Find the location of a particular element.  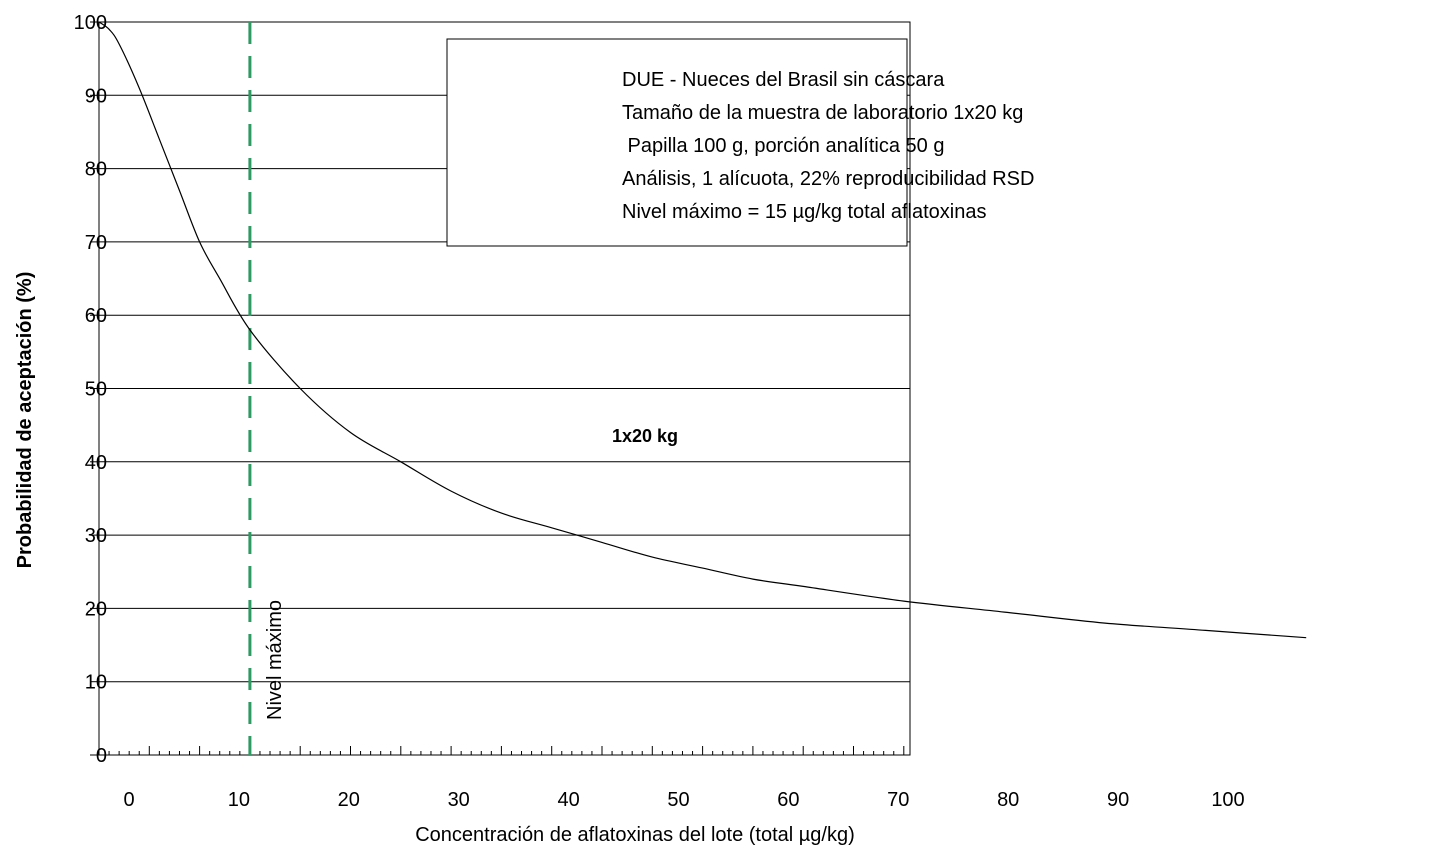

y-axis-tick-labels: 0 10 20 30 40 50 60 70 80 90 100 is located at coordinates (90, 389).